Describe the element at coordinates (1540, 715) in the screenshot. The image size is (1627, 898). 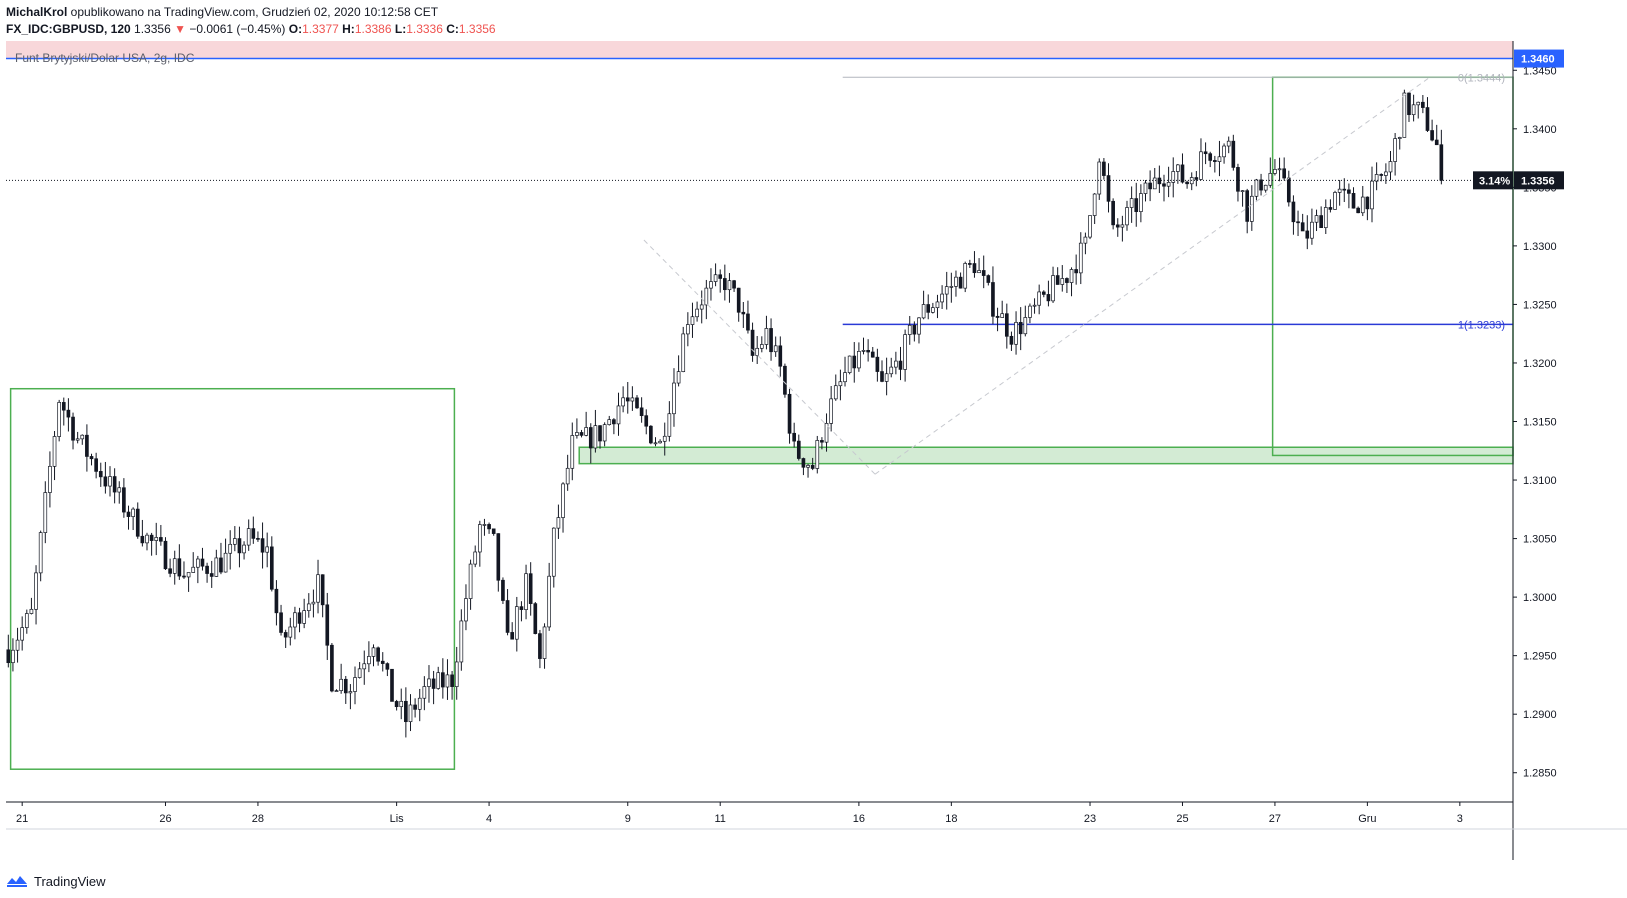
I see `y-tick-label: 1.2900` at that location.